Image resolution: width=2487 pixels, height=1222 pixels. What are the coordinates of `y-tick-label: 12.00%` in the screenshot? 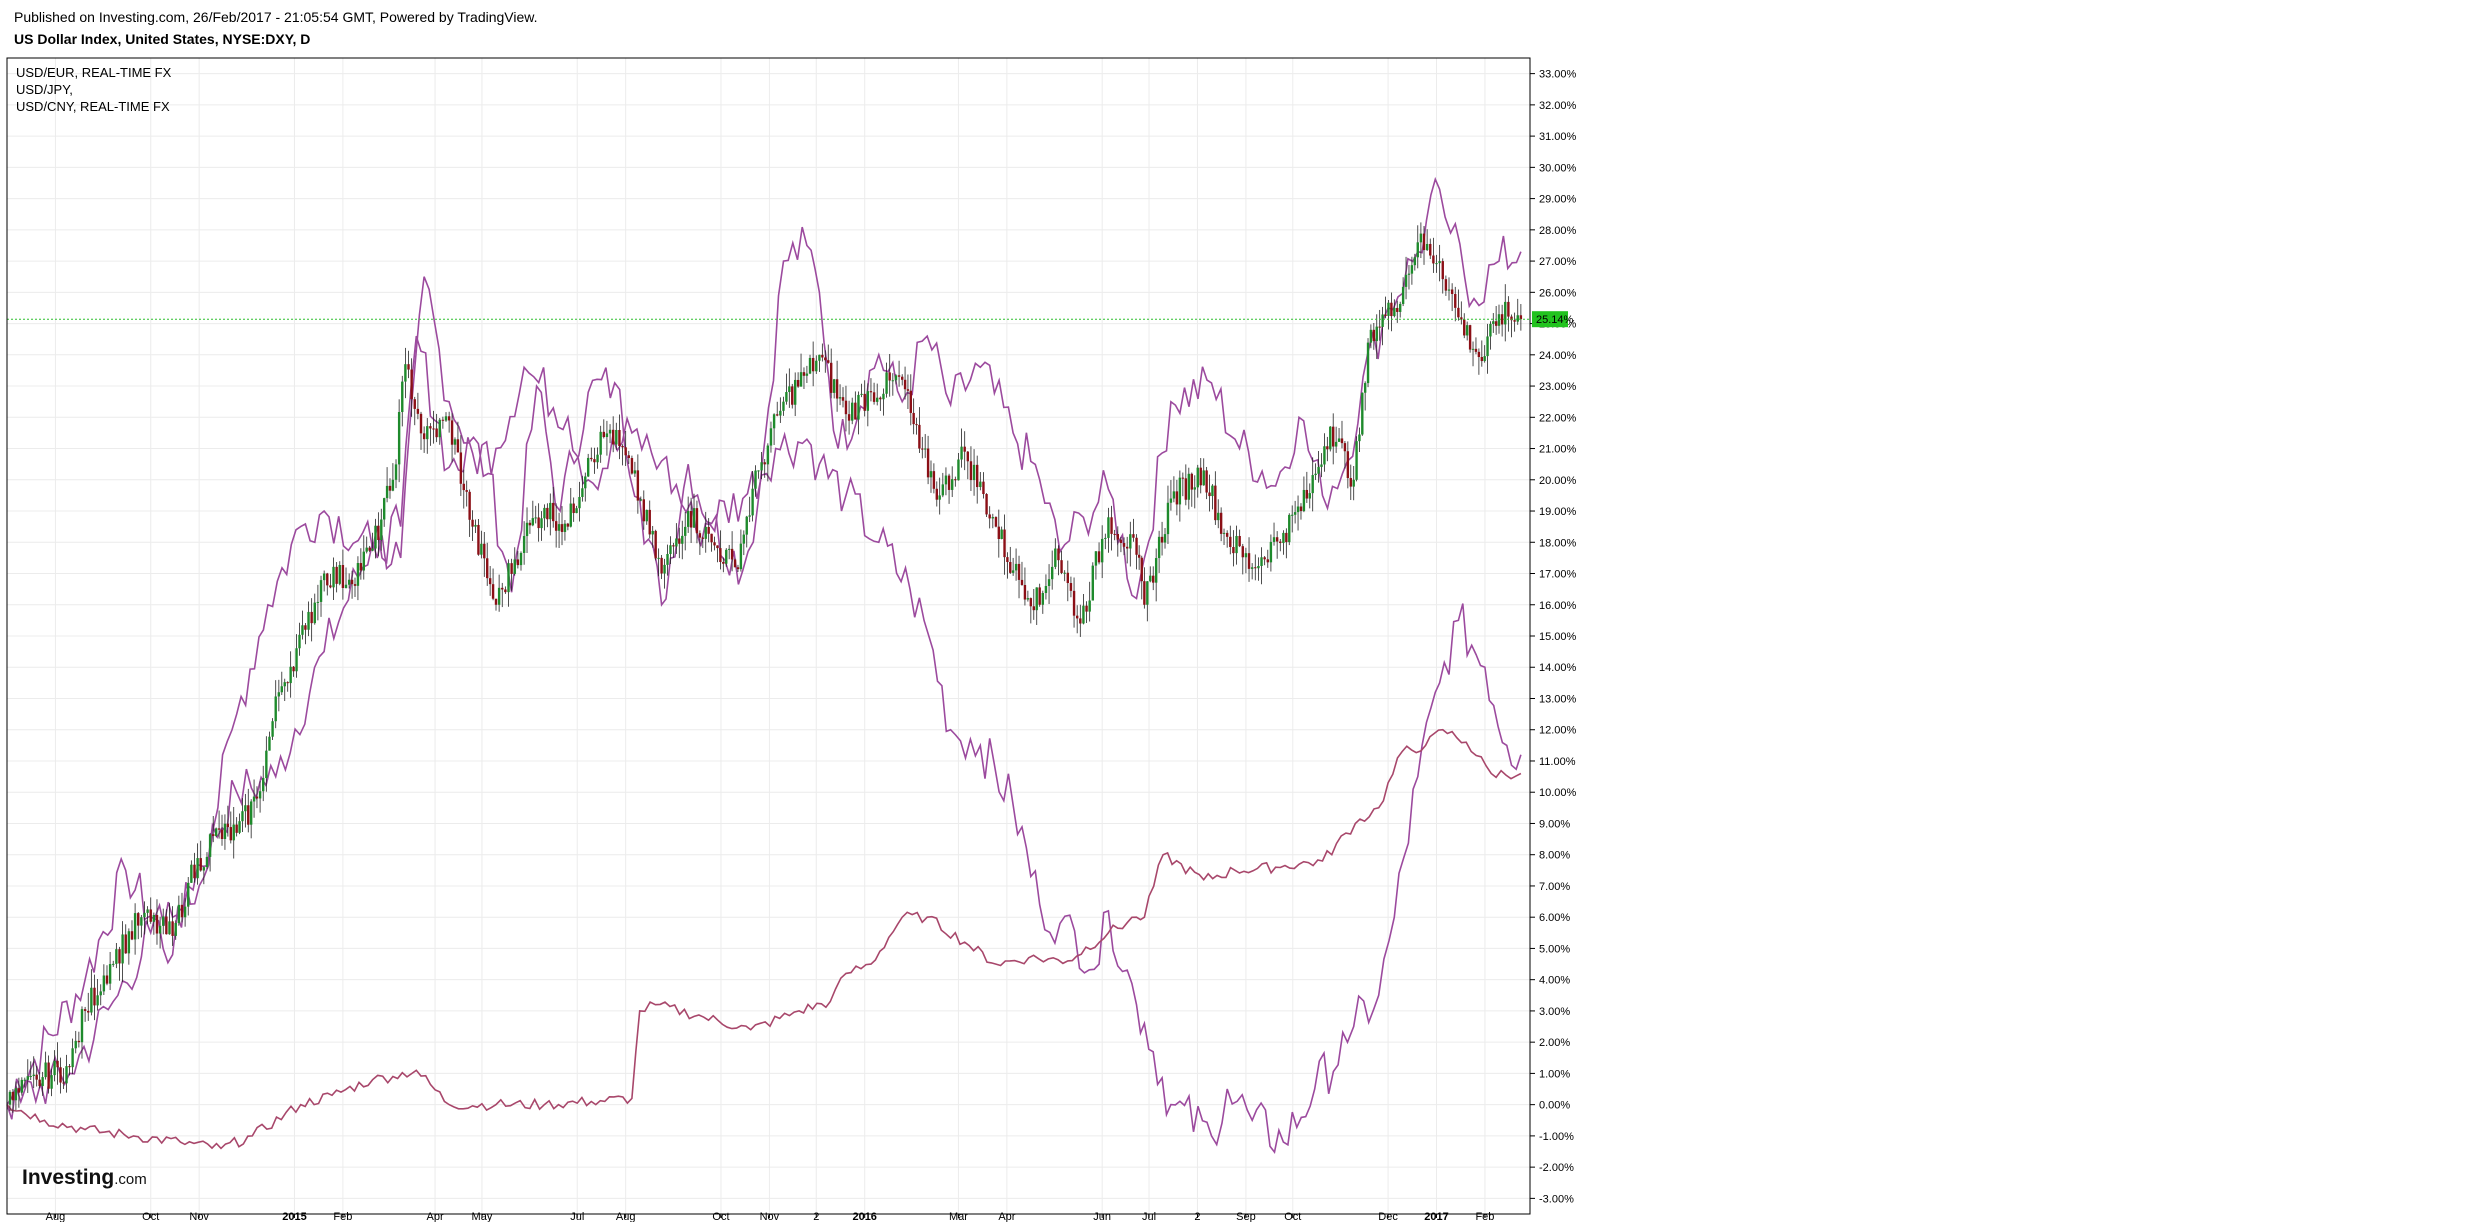 It's located at (1558, 731).